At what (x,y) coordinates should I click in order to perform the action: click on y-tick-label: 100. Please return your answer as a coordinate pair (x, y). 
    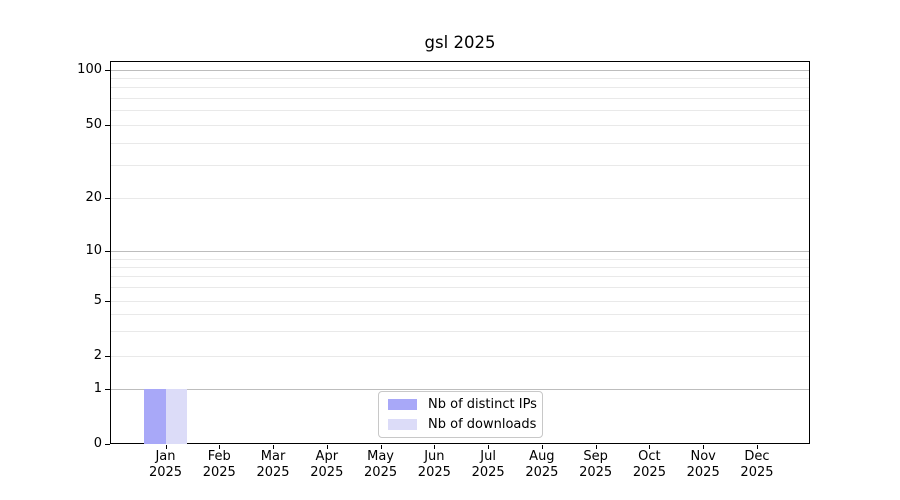
    Looking at the image, I should click on (89, 69).